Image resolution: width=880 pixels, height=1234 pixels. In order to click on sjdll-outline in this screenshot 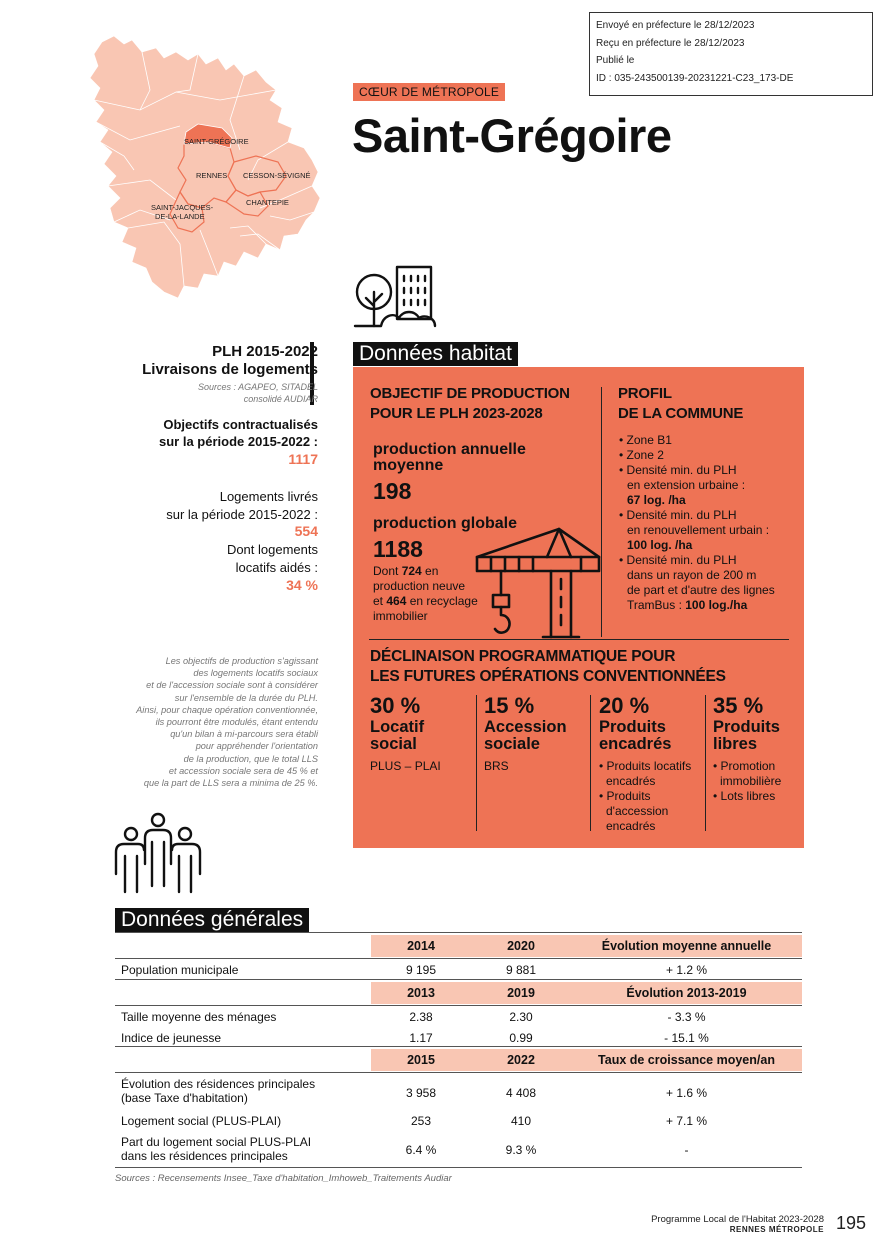, I will do `click(187, 211)`.